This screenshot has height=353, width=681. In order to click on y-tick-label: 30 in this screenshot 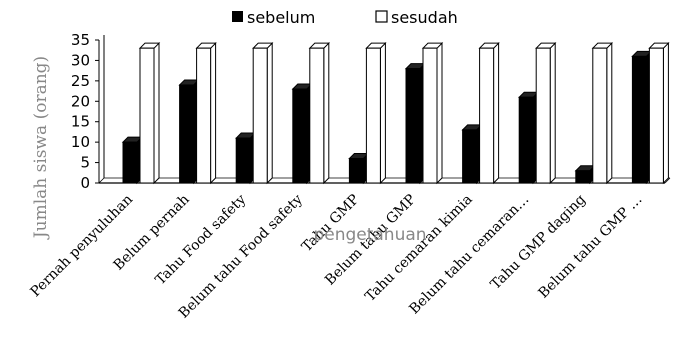, I will do `click(80, 60)`.